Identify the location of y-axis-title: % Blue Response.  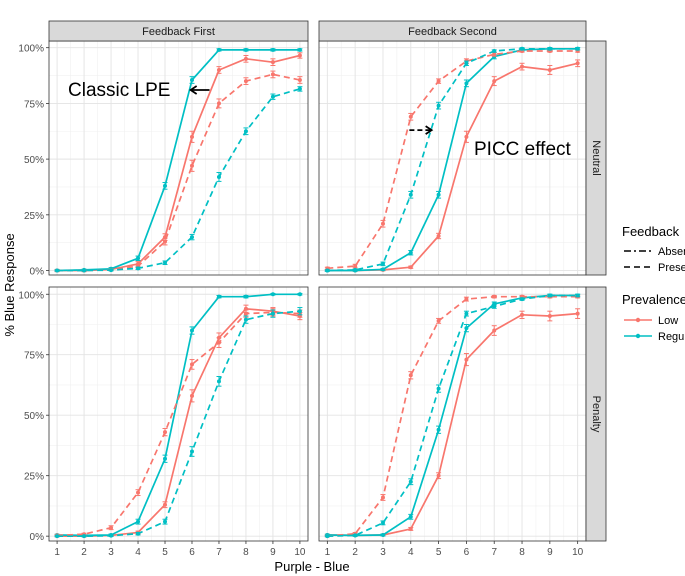
(9, 284).